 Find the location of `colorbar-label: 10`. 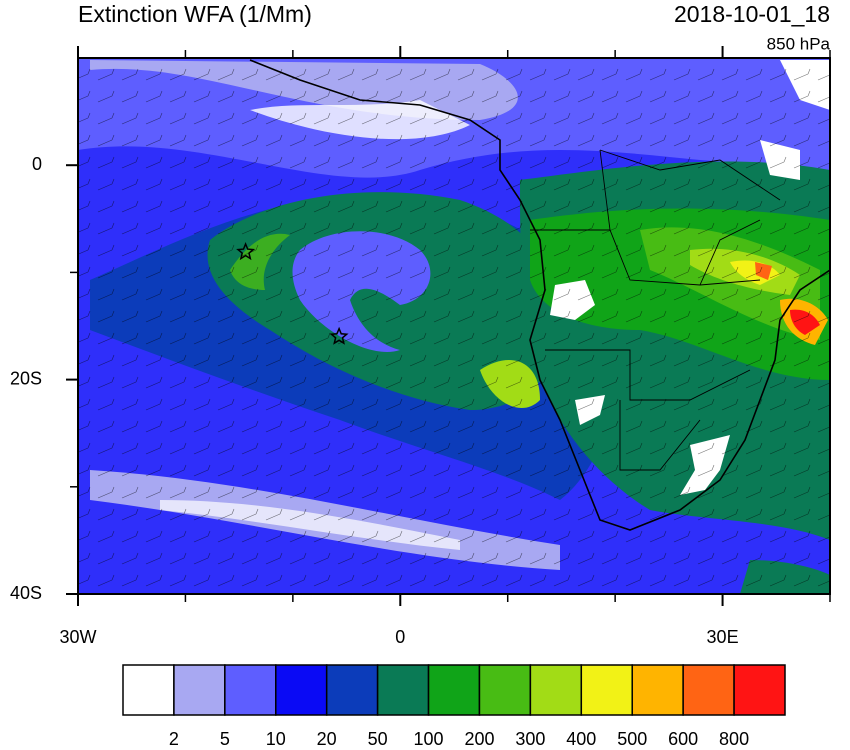

colorbar-label: 10 is located at coordinates (276, 739).